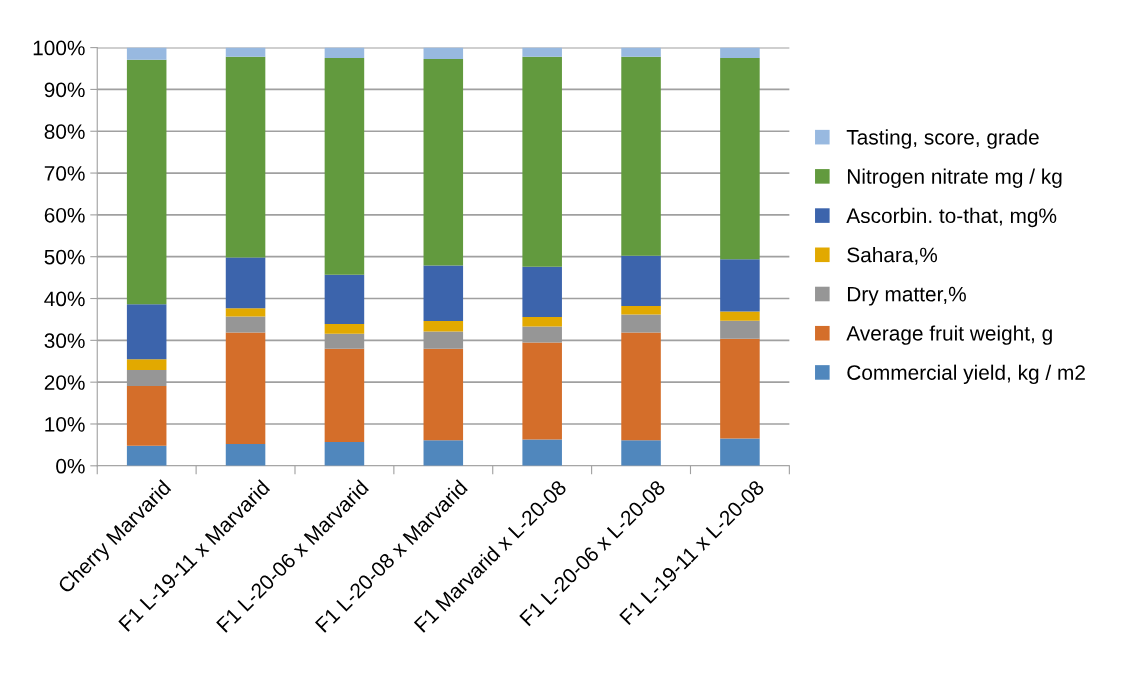 The image size is (1144, 680). I want to click on legend-label: Dry matter,%, so click(906, 296).